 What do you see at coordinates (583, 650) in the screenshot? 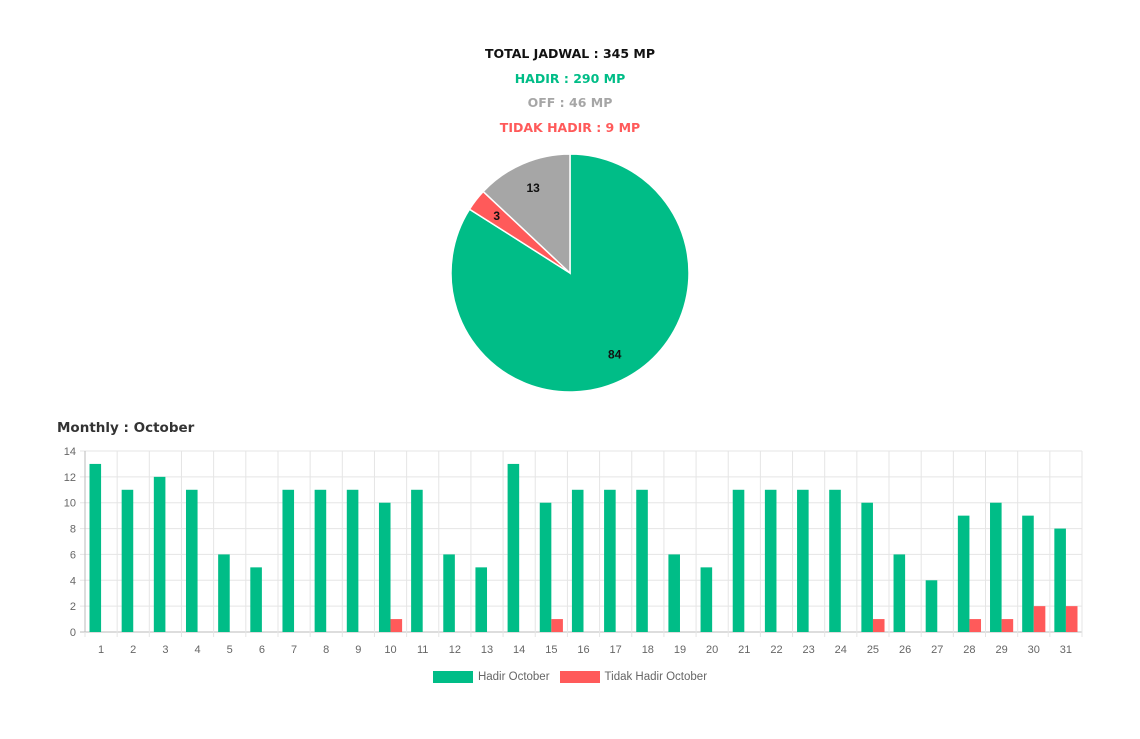
I see `x-tick-label-16: 16` at bounding box center [583, 650].